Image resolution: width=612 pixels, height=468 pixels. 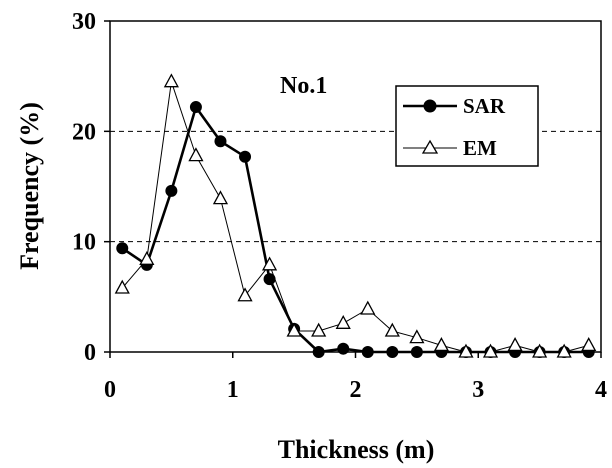 What do you see at coordinates (84, 243) in the screenshot?
I see `y-tick-label: 10` at bounding box center [84, 243].